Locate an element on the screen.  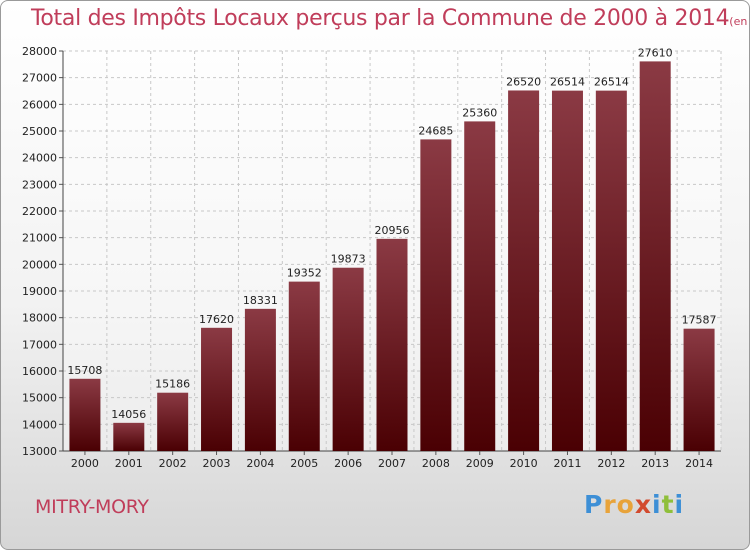
y-tick-label: 27000 is located at coordinates (39, 78).